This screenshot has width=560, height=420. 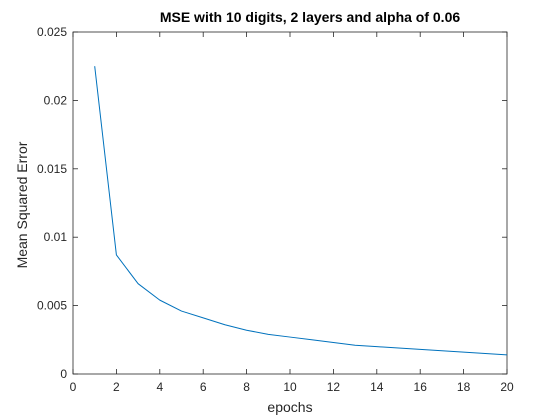 What do you see at coordinates (159, 387) in the screenshot?
I see `x-tick-label: 4` at bounding box center [159, 387].